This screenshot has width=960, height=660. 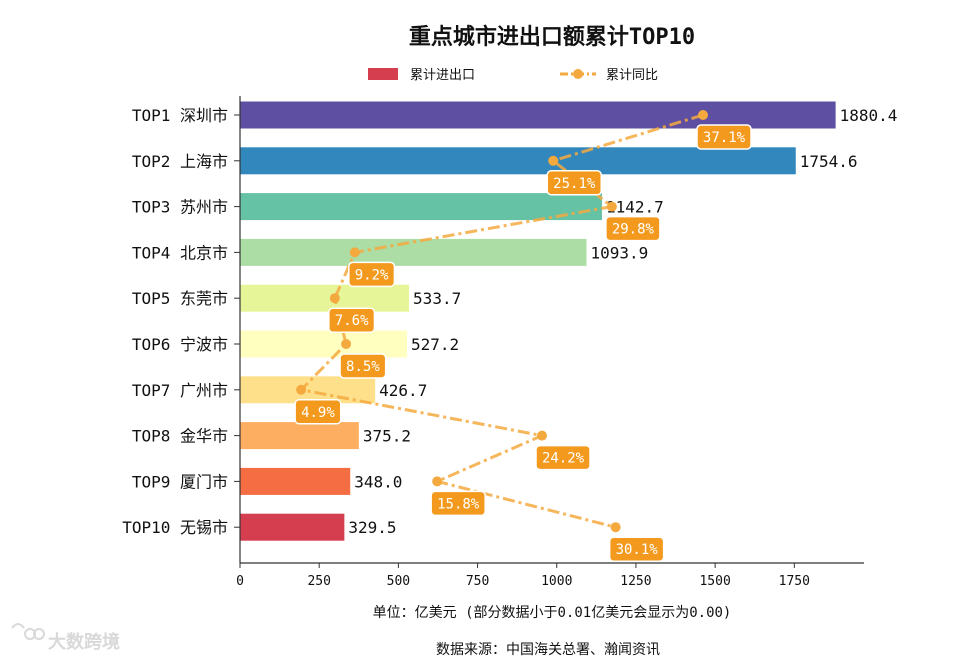 I want to click on category-label: TOP6 宁波市, so click(x=180, y=344).